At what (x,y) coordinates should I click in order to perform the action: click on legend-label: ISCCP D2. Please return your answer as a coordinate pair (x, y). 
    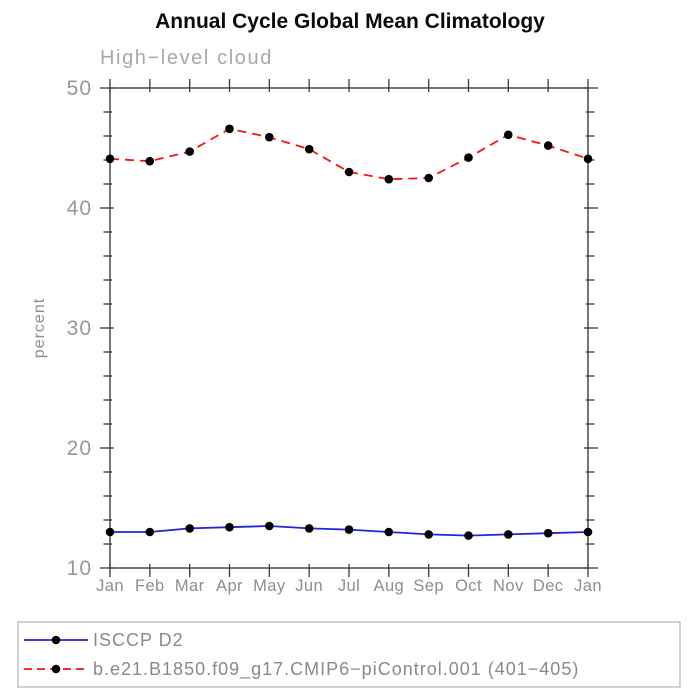
    Looking at the image, I should click on (138, 640).